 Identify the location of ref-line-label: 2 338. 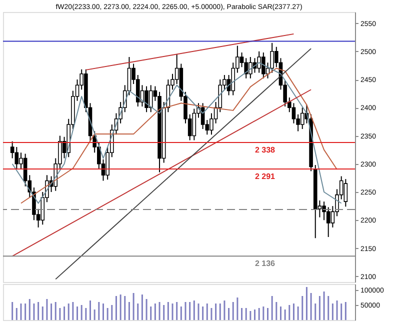
(265, 150).